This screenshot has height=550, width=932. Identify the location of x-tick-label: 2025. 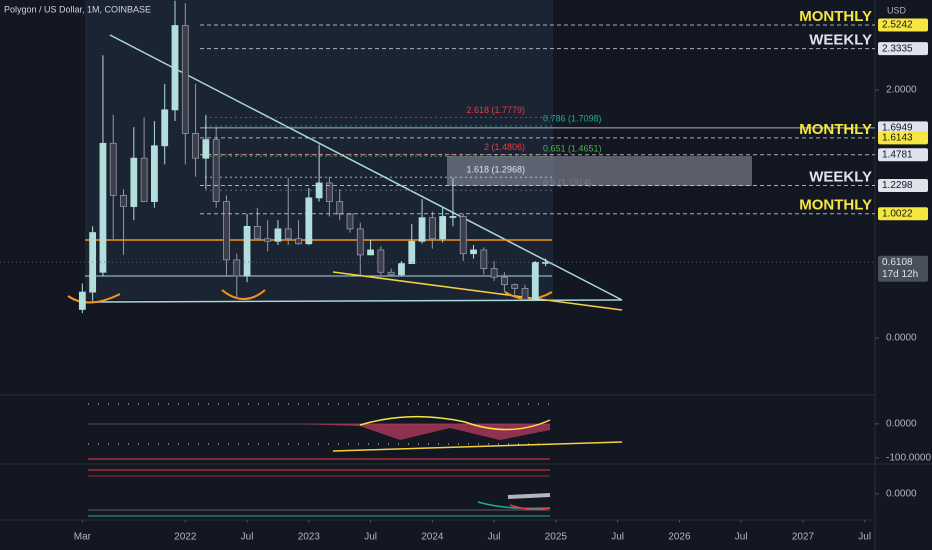
(556, 537).